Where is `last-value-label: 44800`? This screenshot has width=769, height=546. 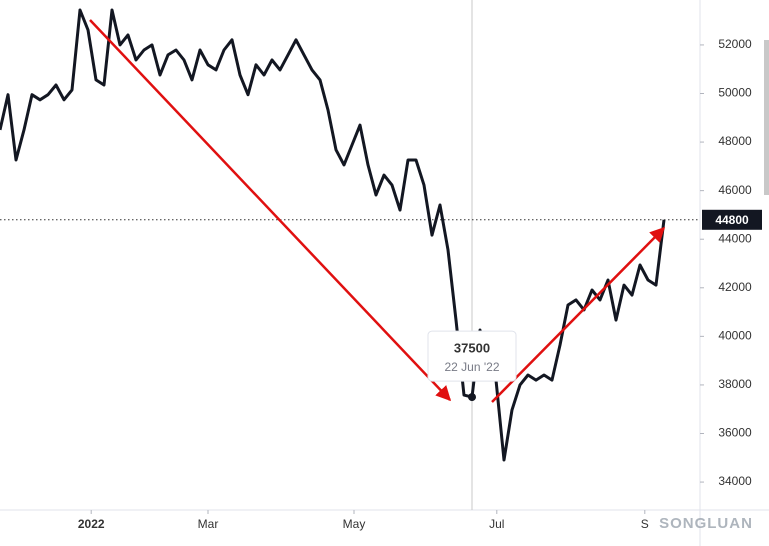 last-value-label: 44800 is located at coordinates (732, 220).